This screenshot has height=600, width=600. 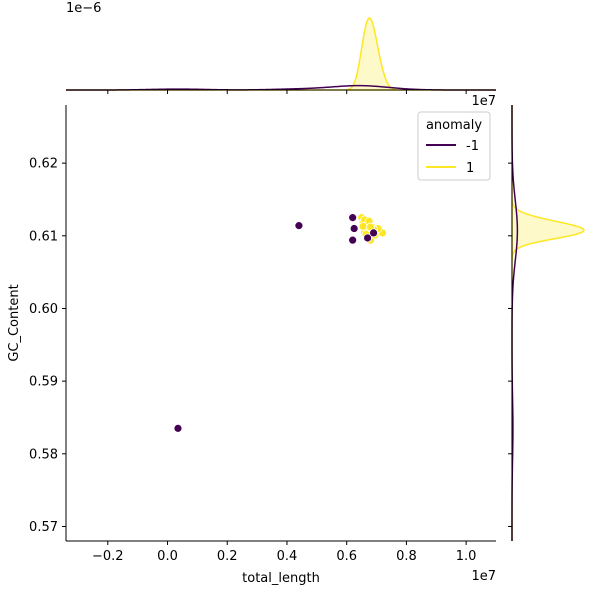 I want to click on x-ticks: −0.2 0.0 0.2 0.4 0.6 0.8 1.0, so click(x=284, y=552).